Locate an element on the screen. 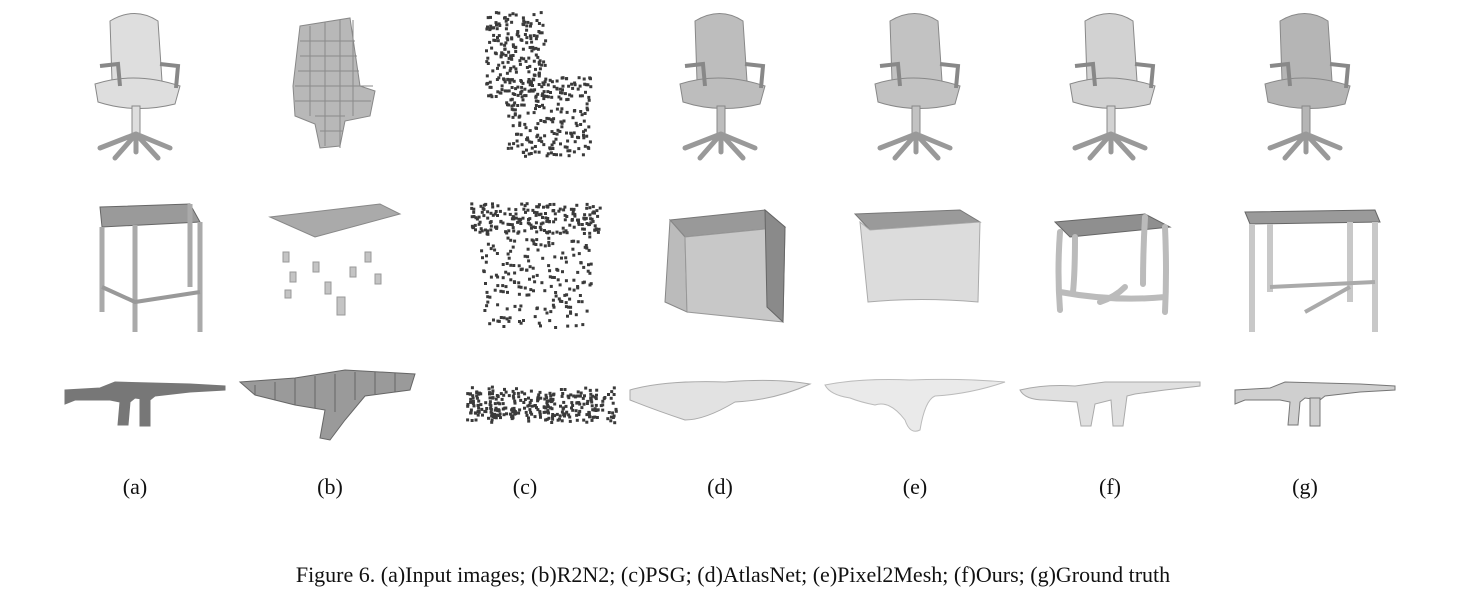  table-atlasnet is located at coordinates (720, 267).